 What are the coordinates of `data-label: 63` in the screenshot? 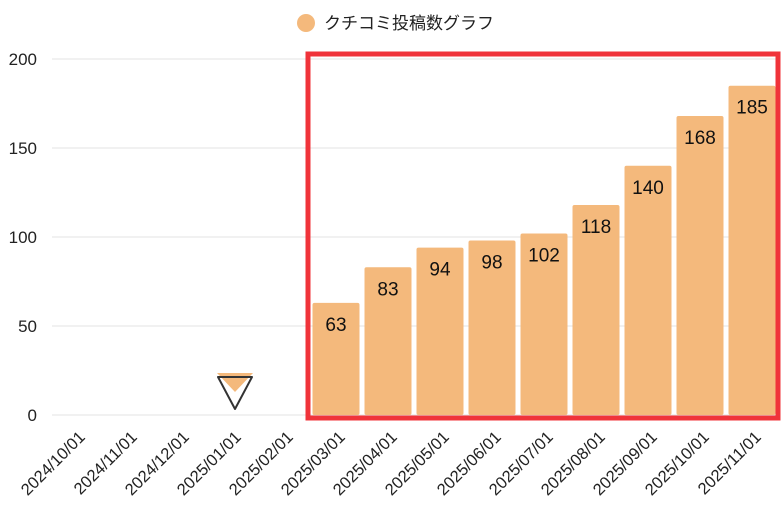 It's located at (335, 325).